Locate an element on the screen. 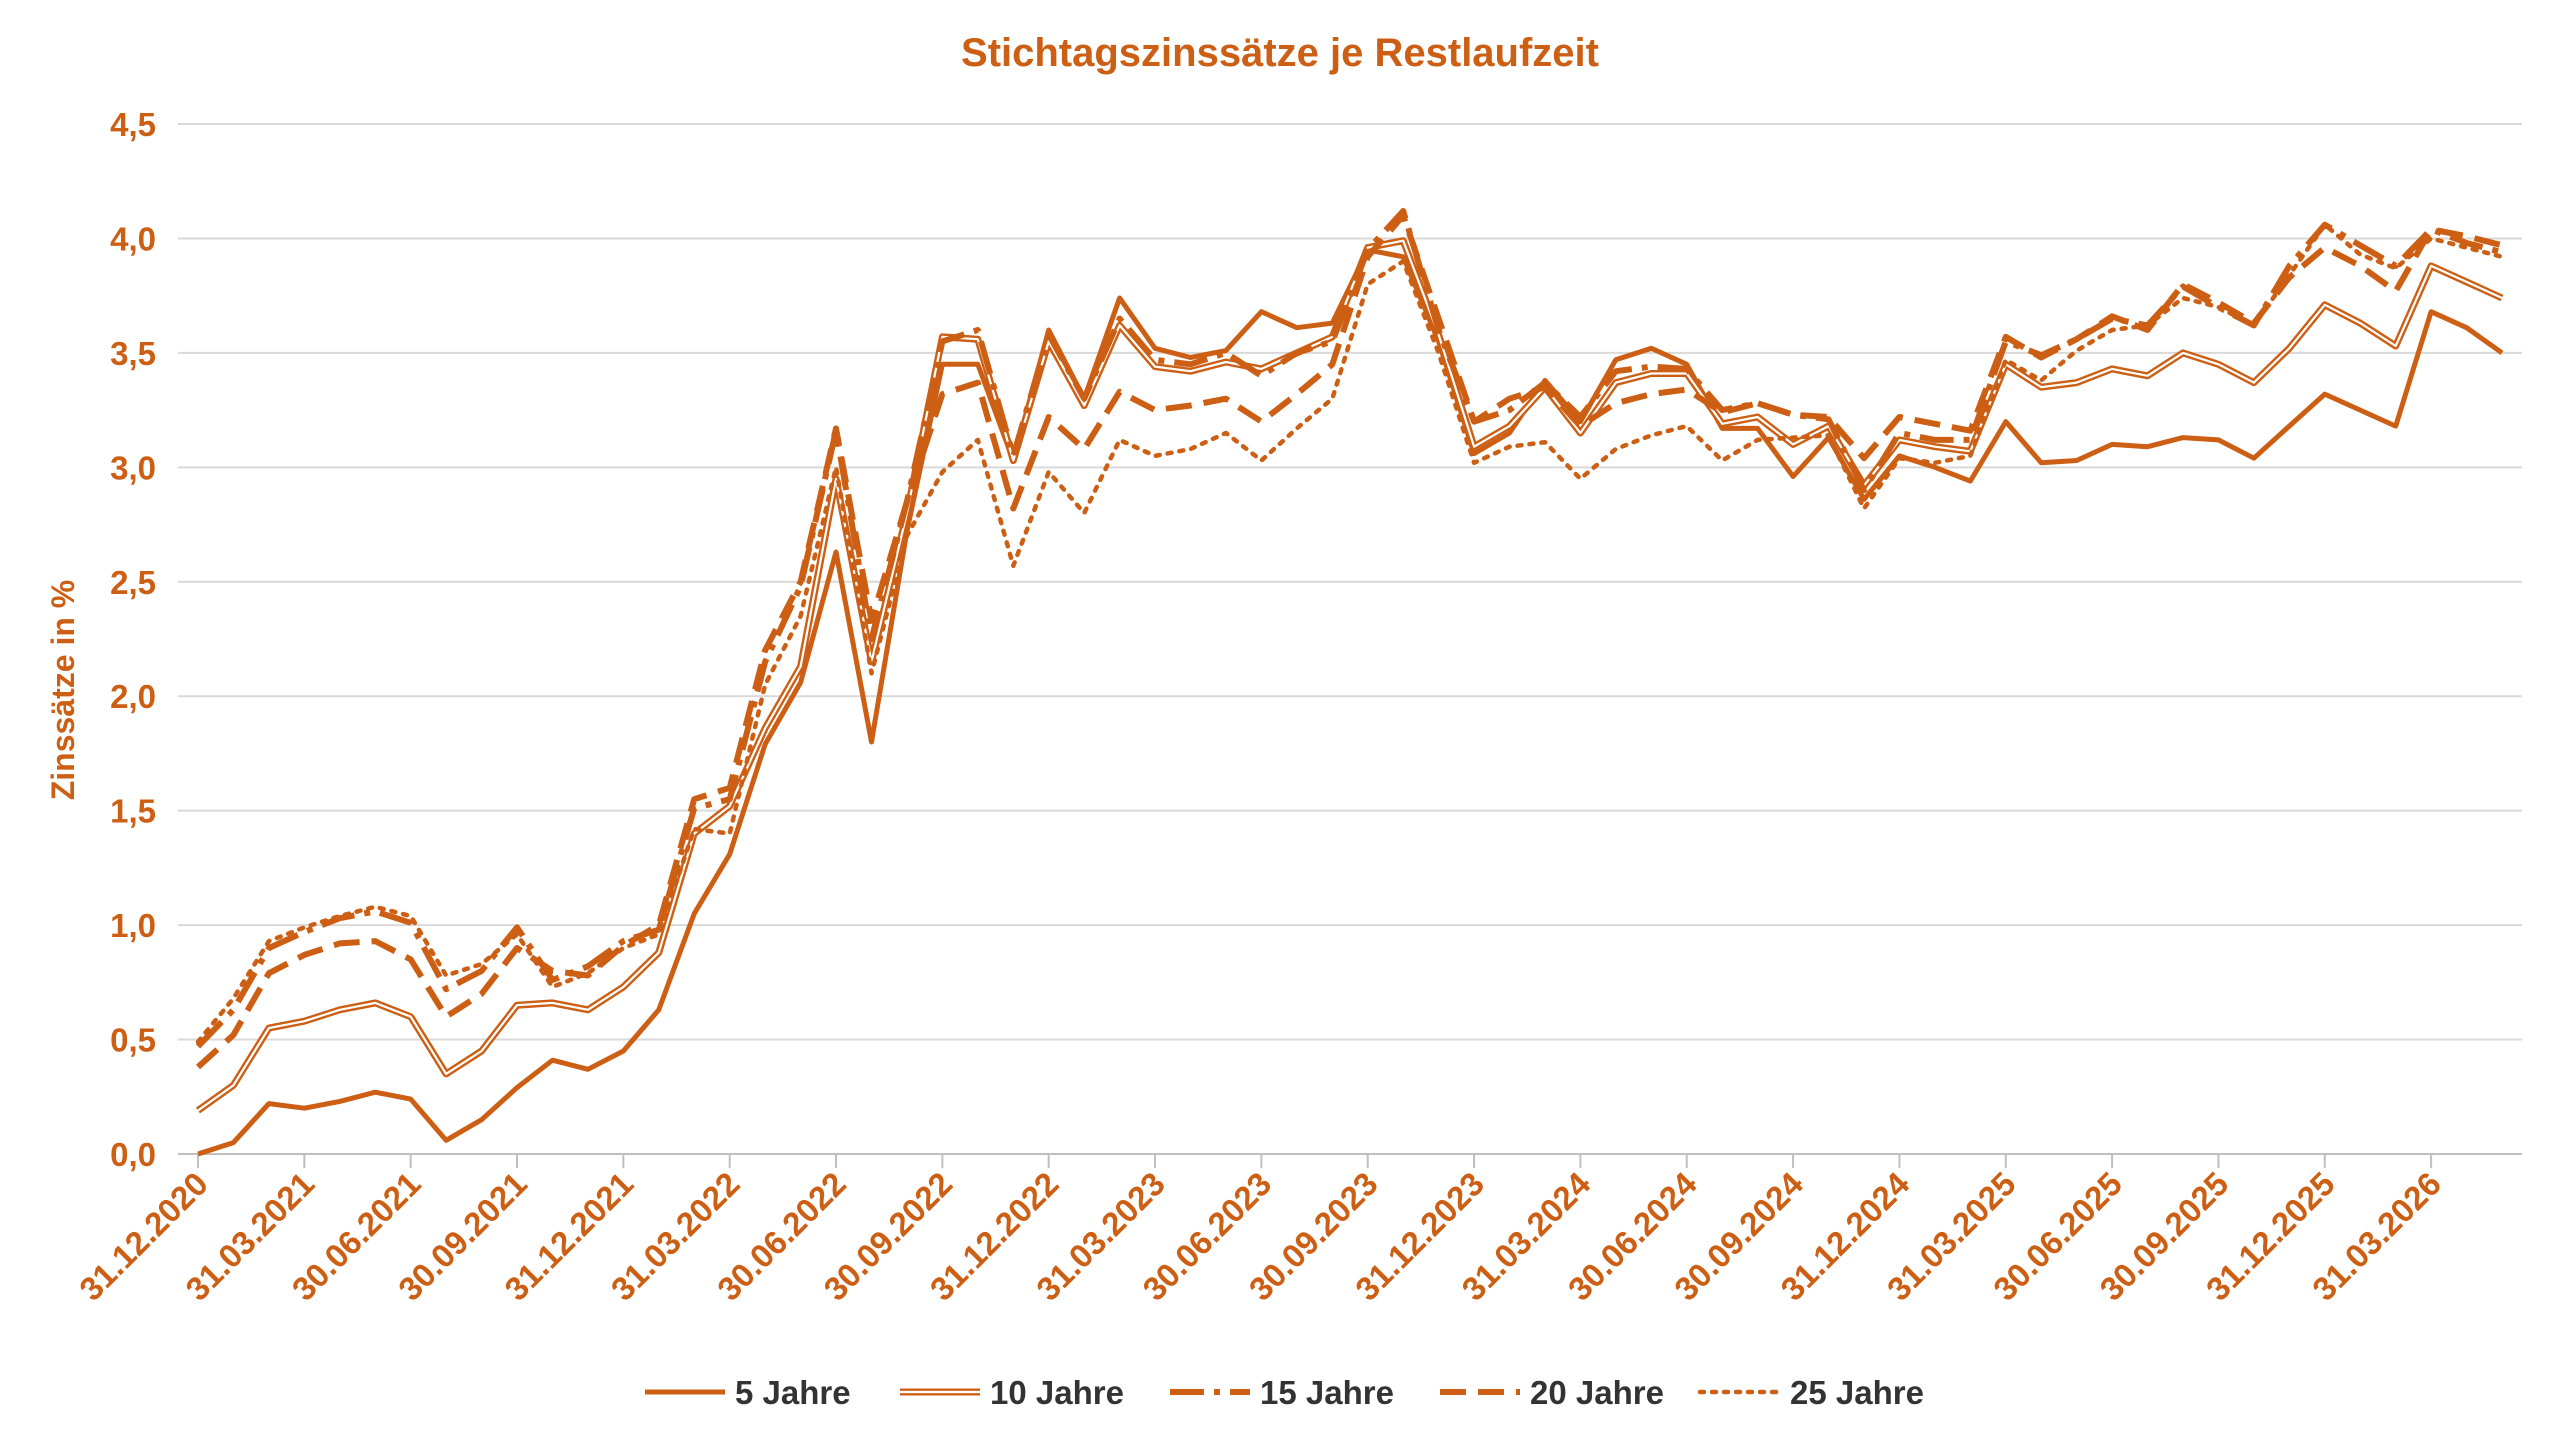  y-tick-label: 0,0 is located at coordinates (133, 1154).